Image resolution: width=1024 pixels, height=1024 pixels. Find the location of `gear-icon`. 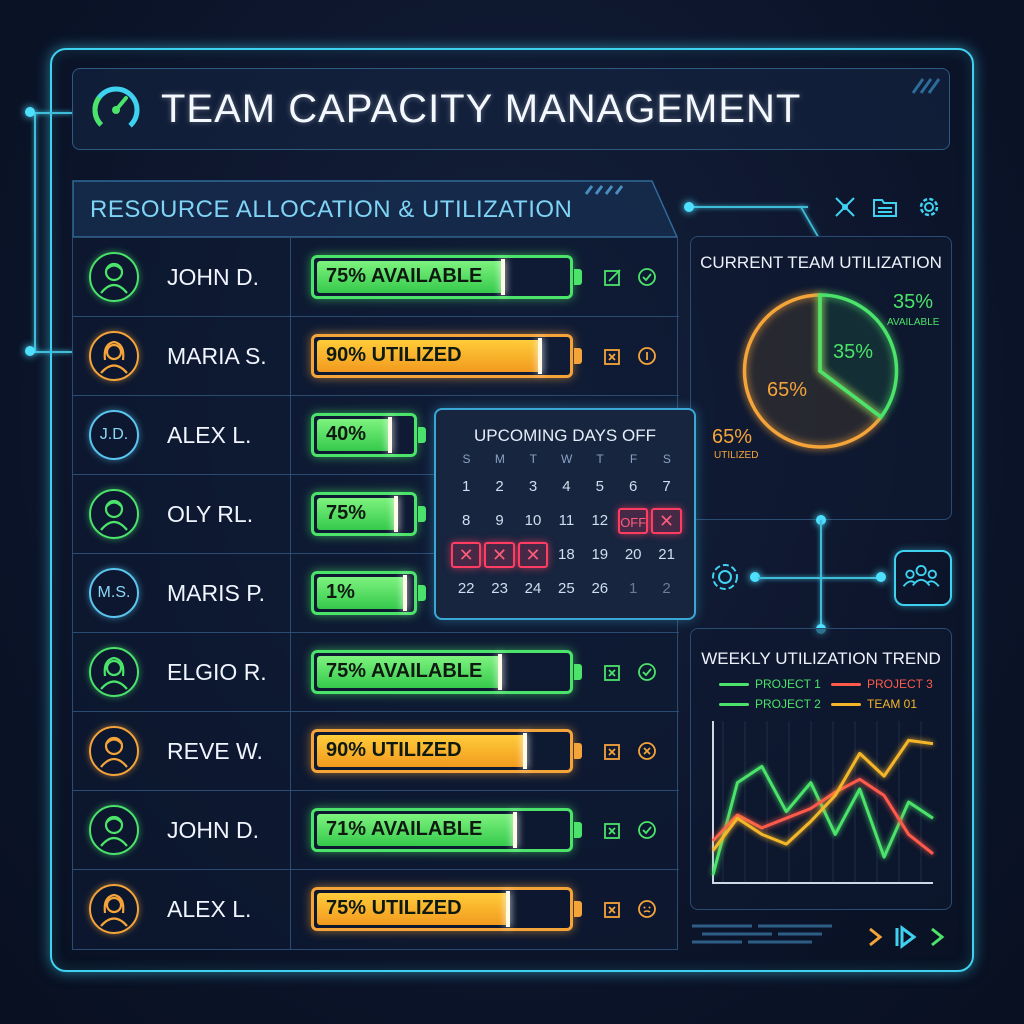

gear-icon is located at coordinates (929, 207).